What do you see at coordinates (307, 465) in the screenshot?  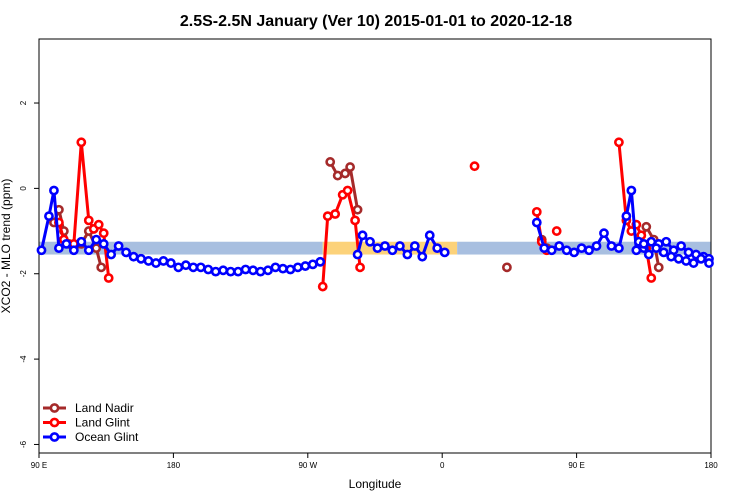 I see `x-tick-label: 90 W` at bounding box center [307, 465].